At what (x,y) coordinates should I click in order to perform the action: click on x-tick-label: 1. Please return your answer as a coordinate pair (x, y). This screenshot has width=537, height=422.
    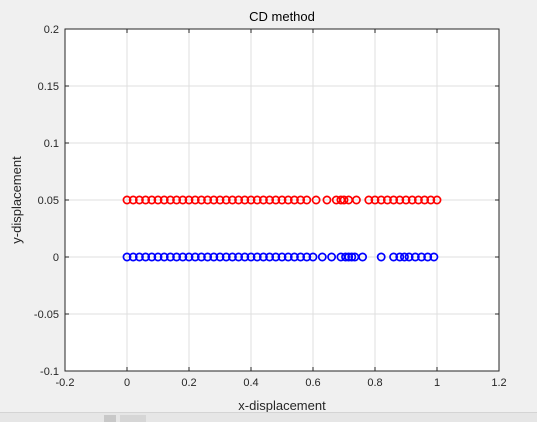
    Looking at the image, I should click on (437, 383).